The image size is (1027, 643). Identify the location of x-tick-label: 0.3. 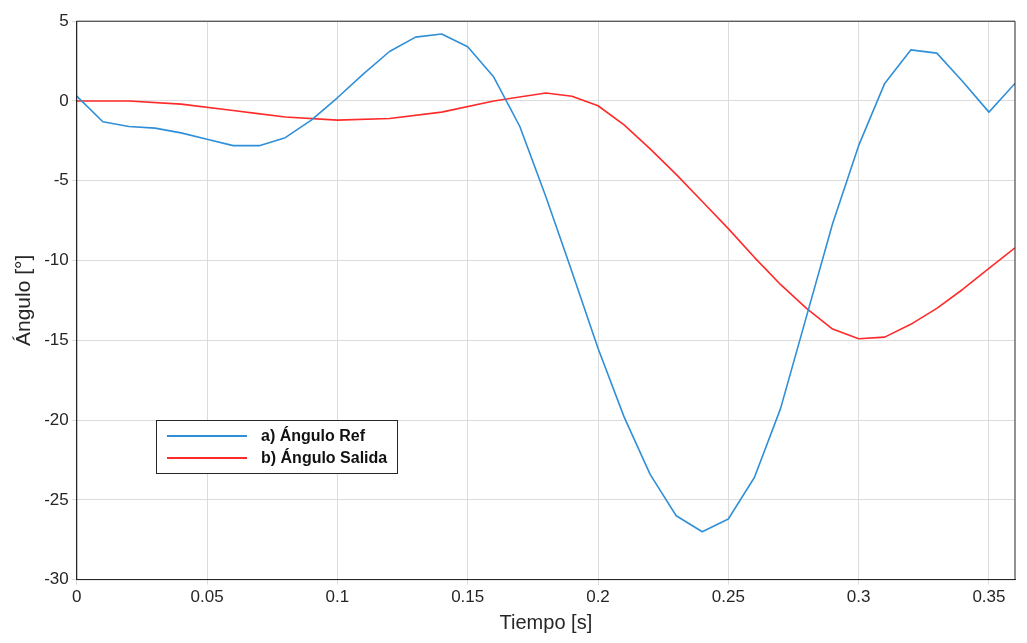
(858, 597).